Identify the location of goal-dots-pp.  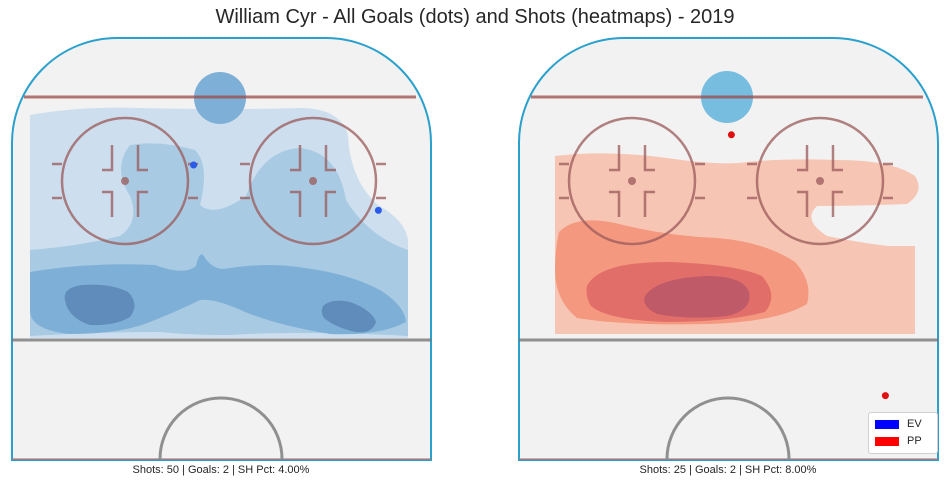
(808, 265).